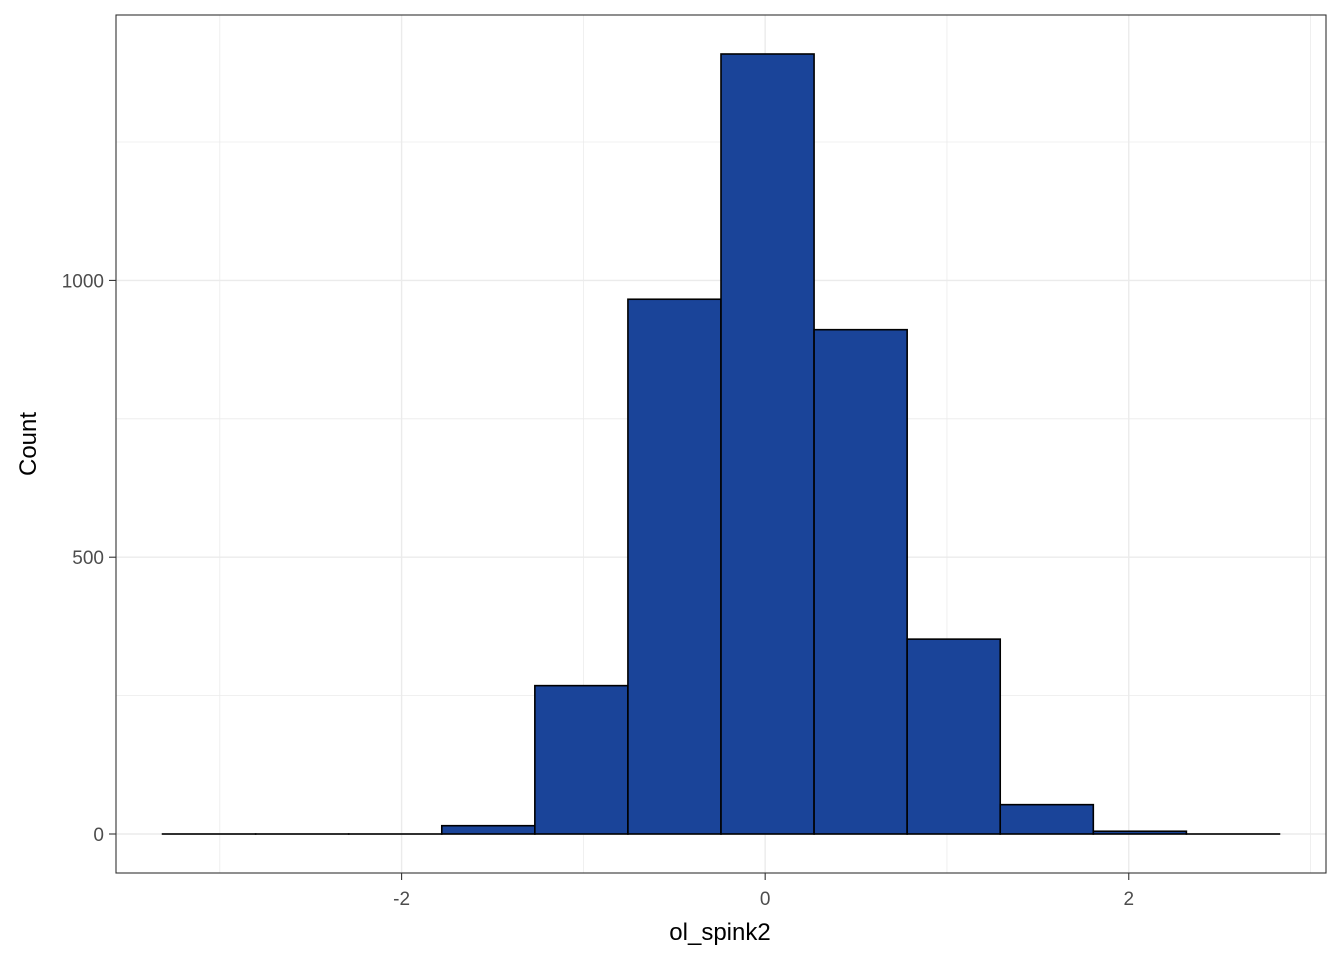  What do you see at coordinates (1128, 899) in the screenshot?
I see `x-tick-label: 2` at bounding box center [1128, 899].